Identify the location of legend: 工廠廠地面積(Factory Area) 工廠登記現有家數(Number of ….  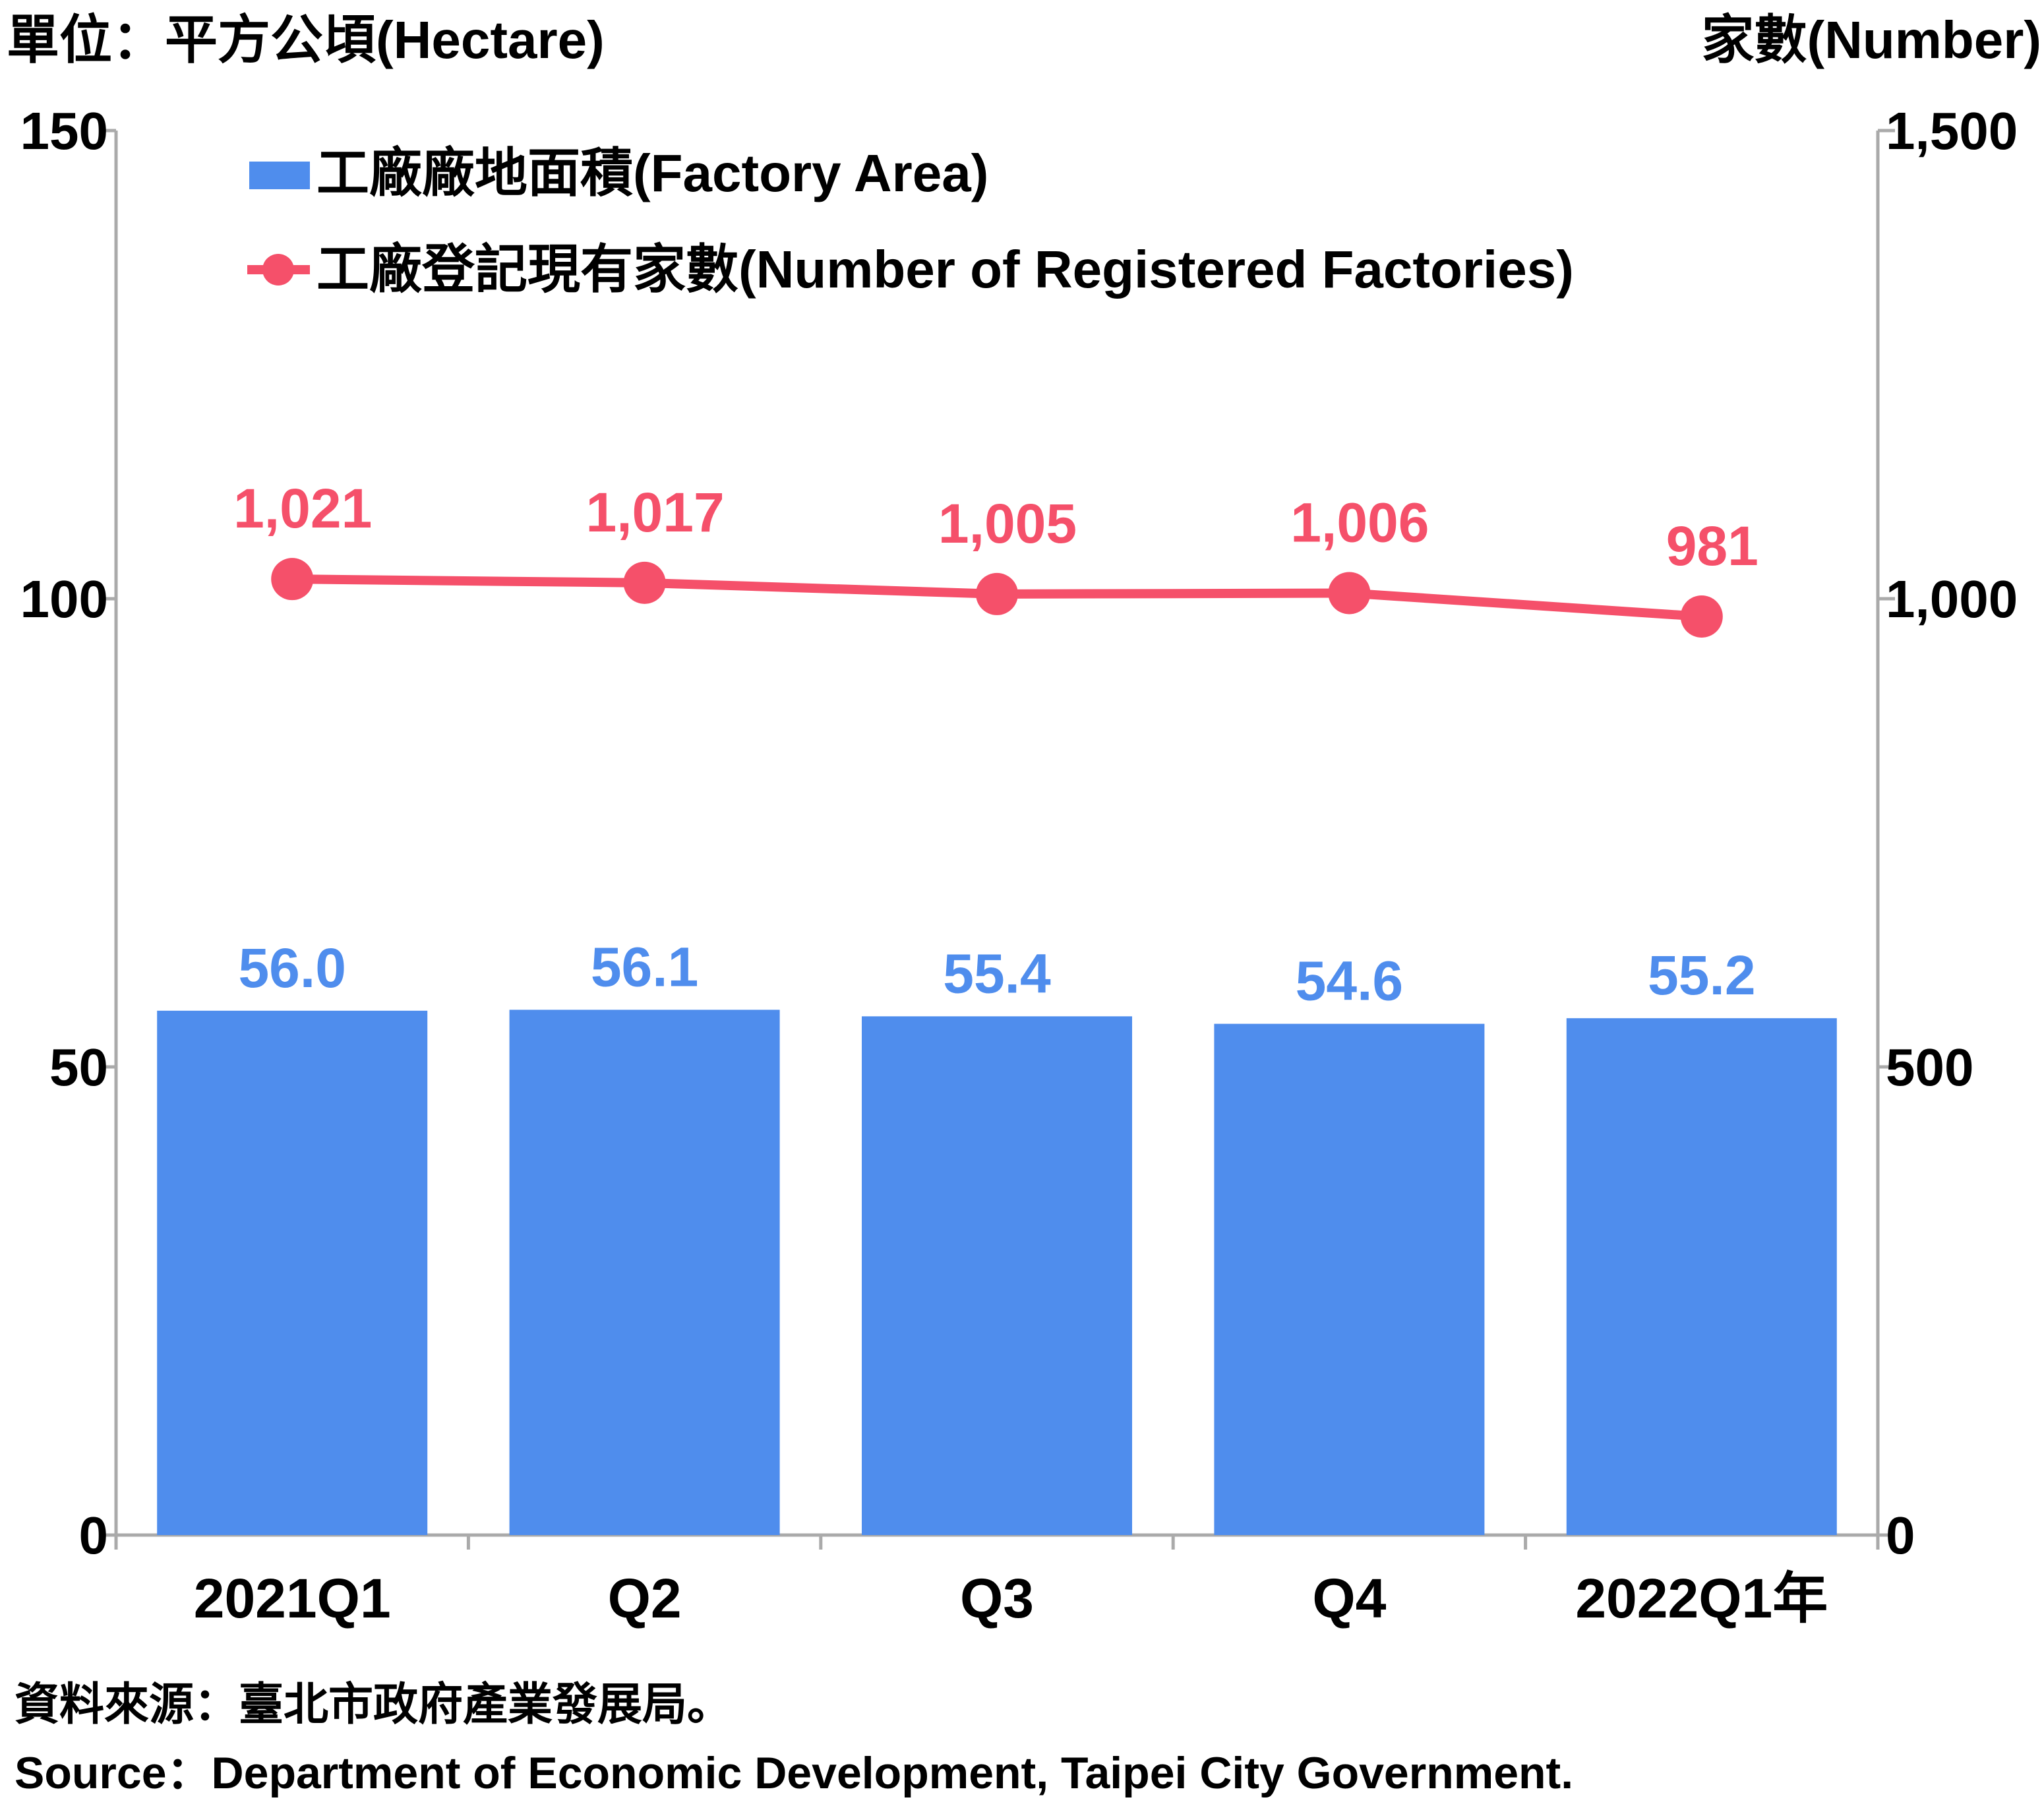
(910, 221).